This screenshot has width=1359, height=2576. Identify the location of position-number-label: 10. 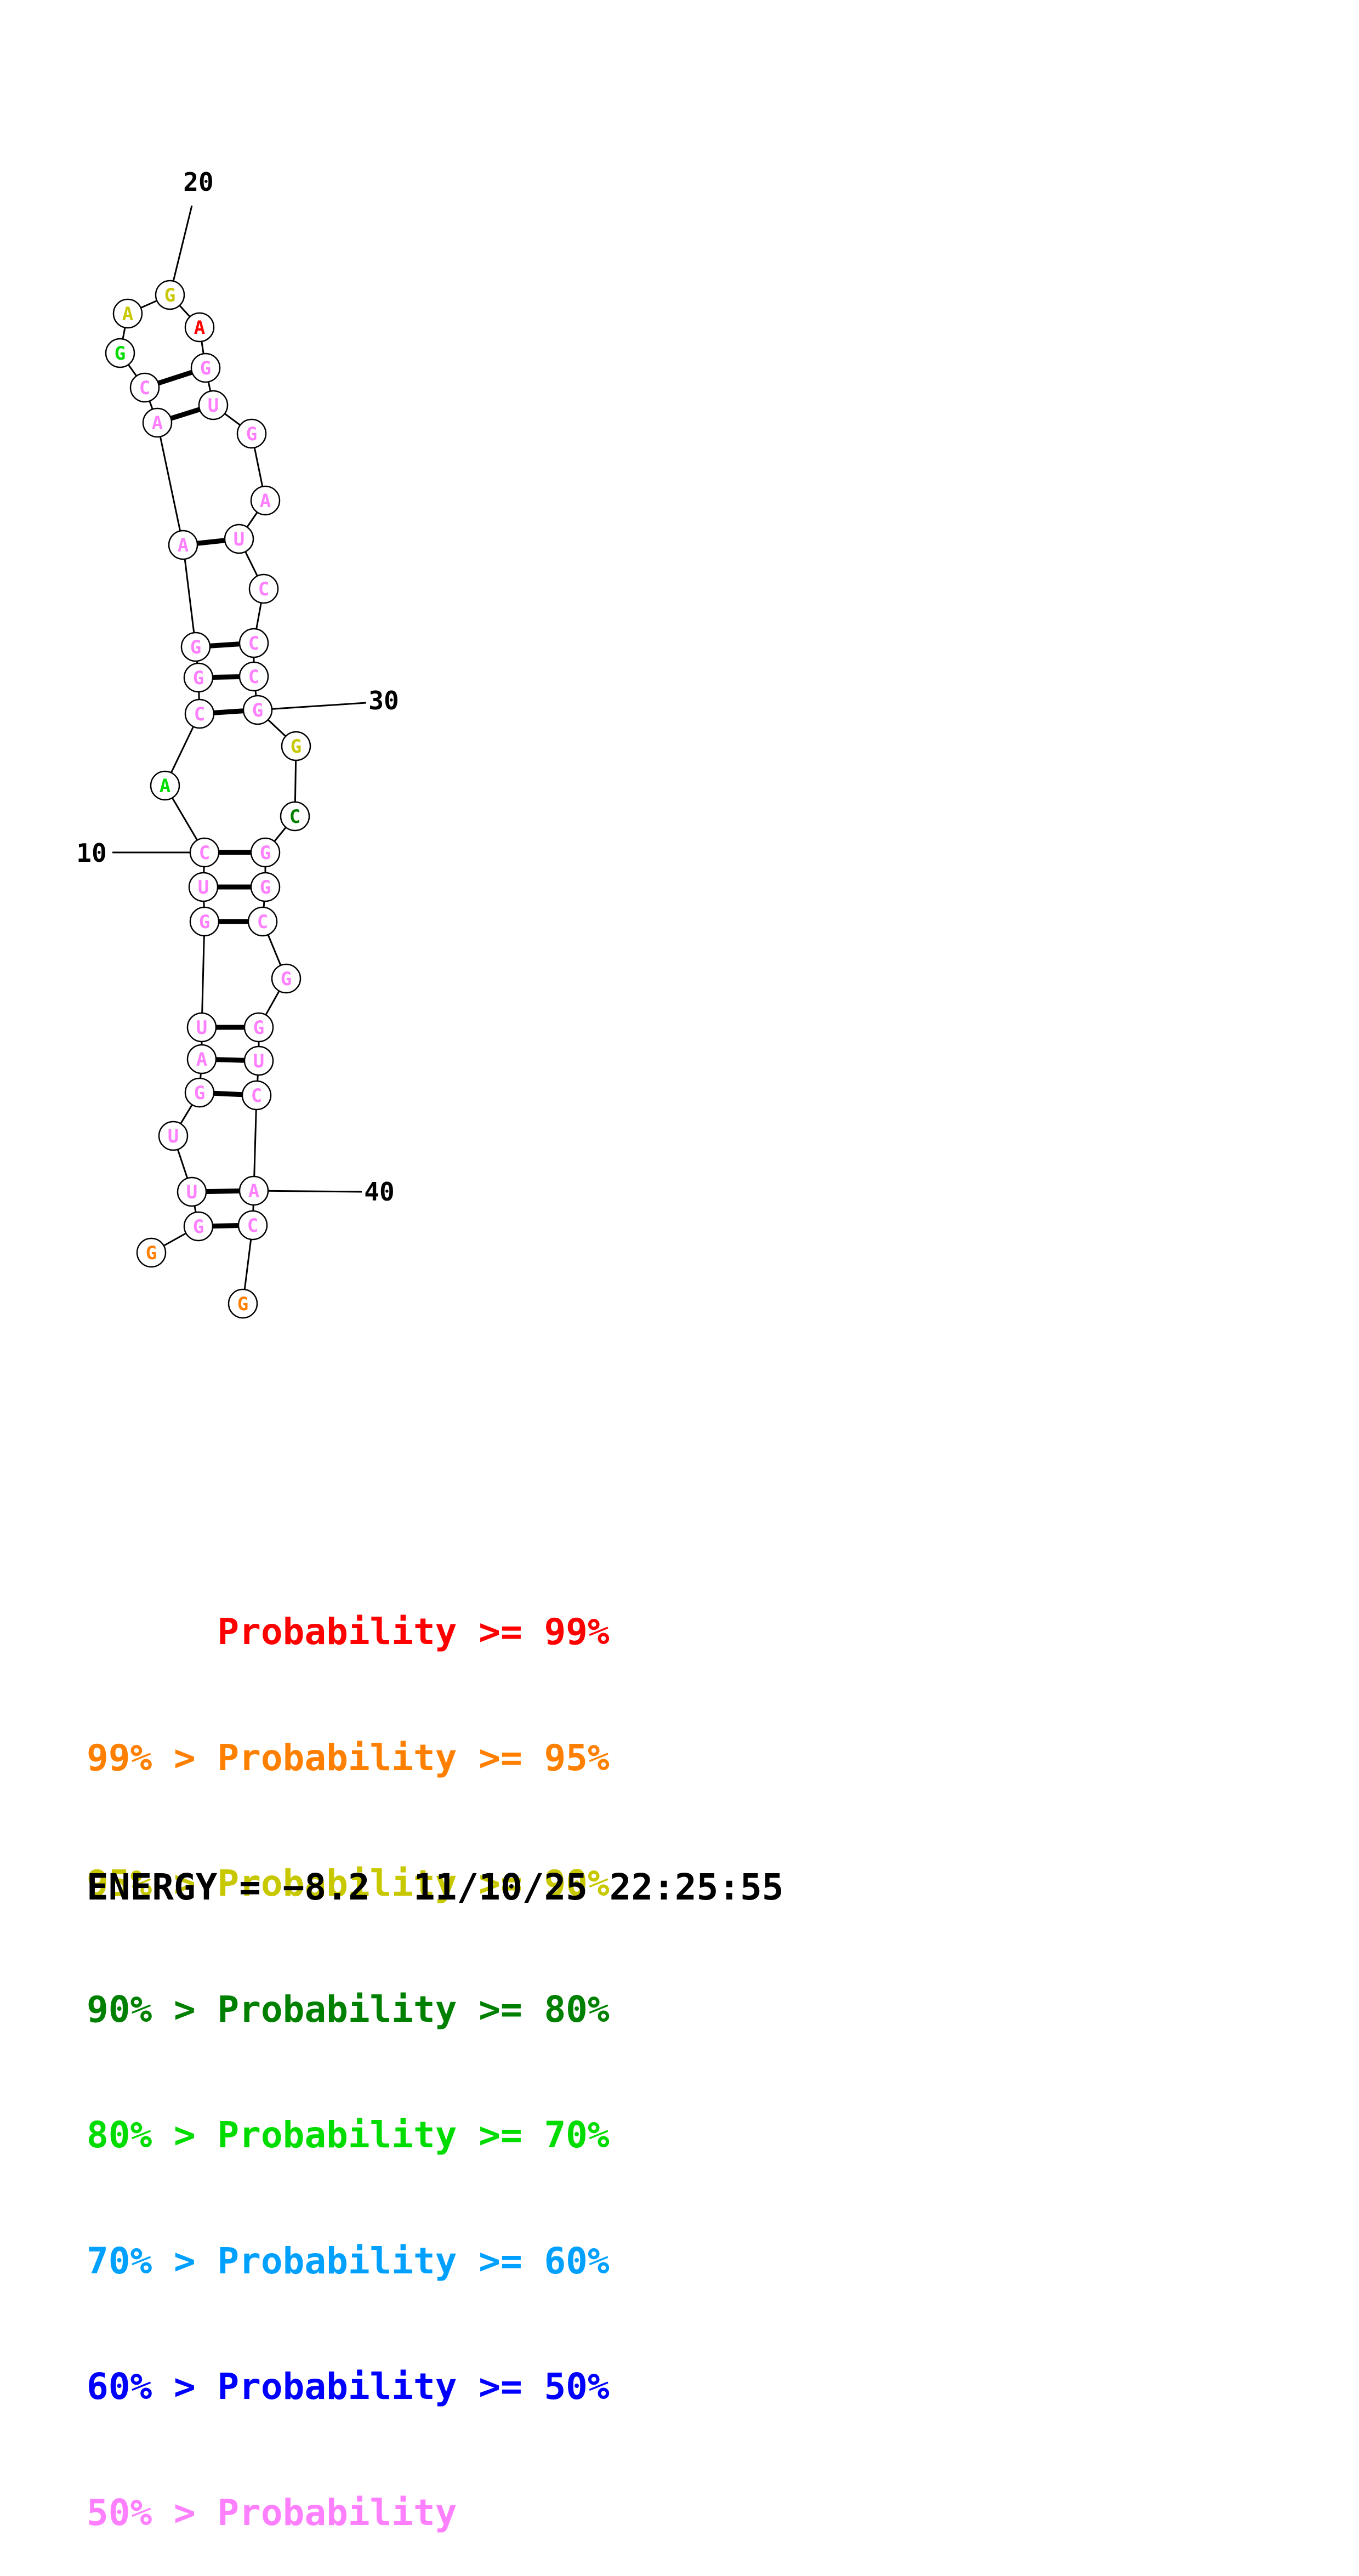
(91, 853).